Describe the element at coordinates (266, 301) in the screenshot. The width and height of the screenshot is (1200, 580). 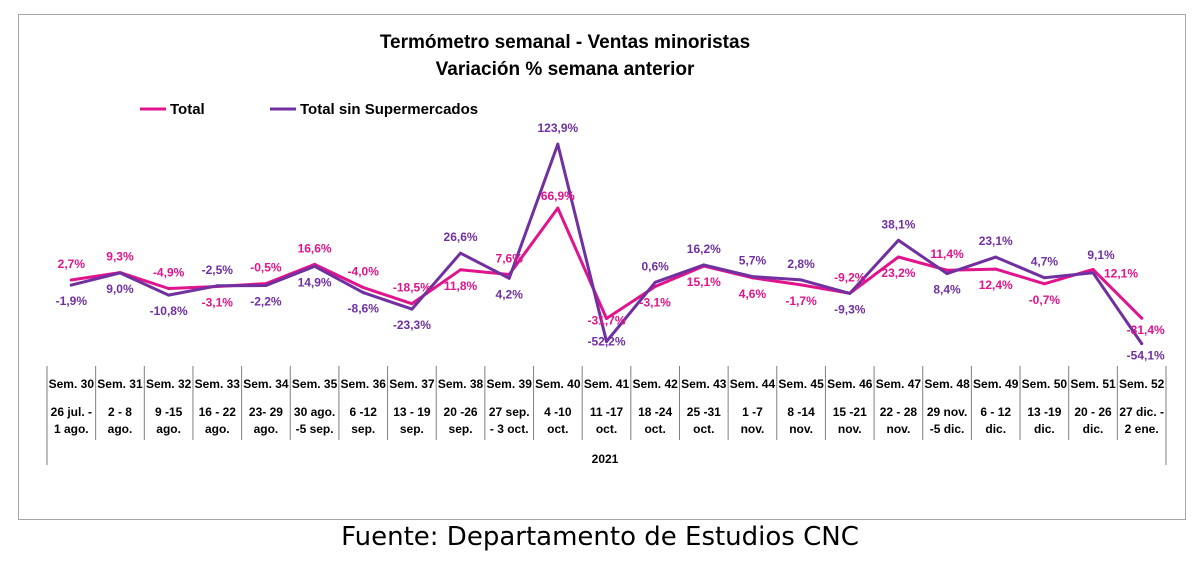
I see `data-label-sin-supermercados: -2,2%` at that location.